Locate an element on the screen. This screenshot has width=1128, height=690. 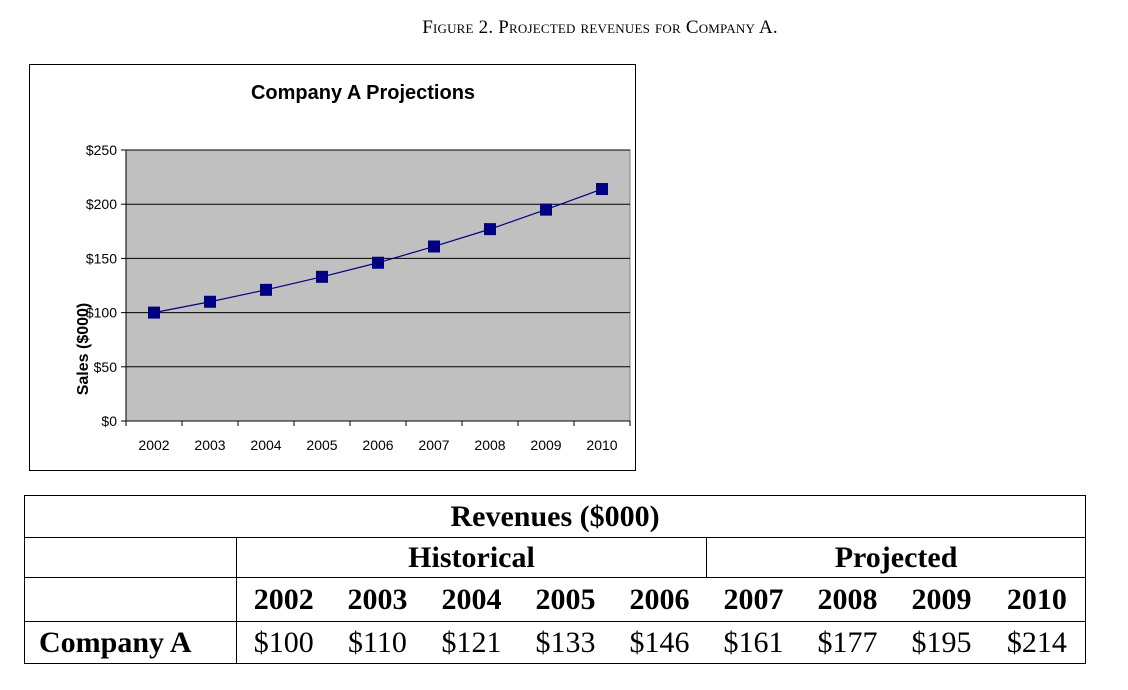
x-tick-label: 2005 is located at coordinates (321, 445).